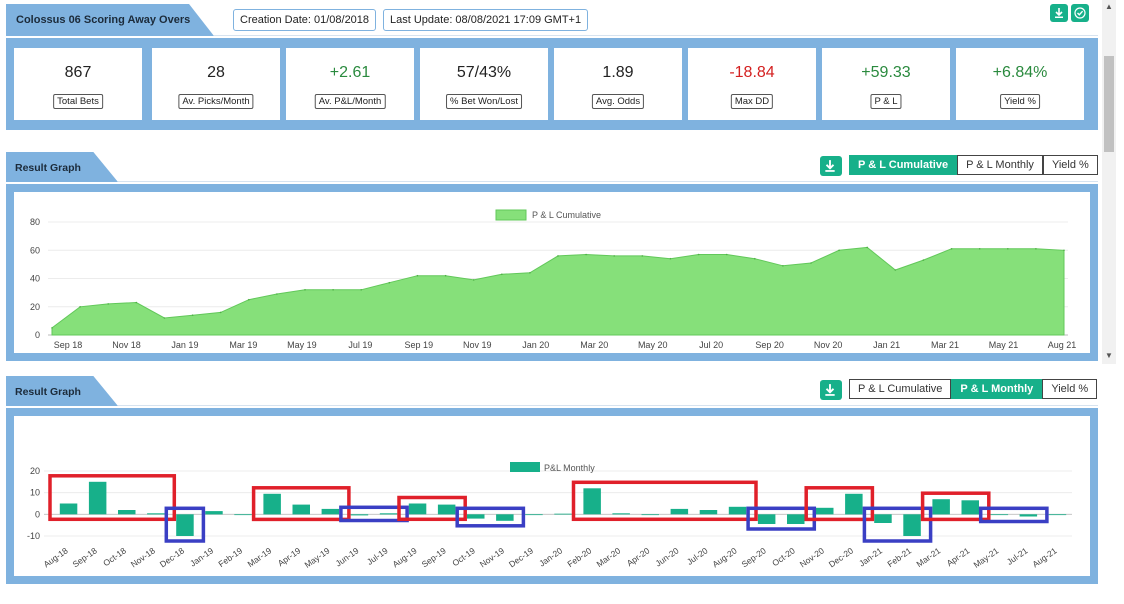 The height and width of the screenshot is (604, 1124). I want to click on scroll-up-arrow-icon: ▲, so click(1109, 6).